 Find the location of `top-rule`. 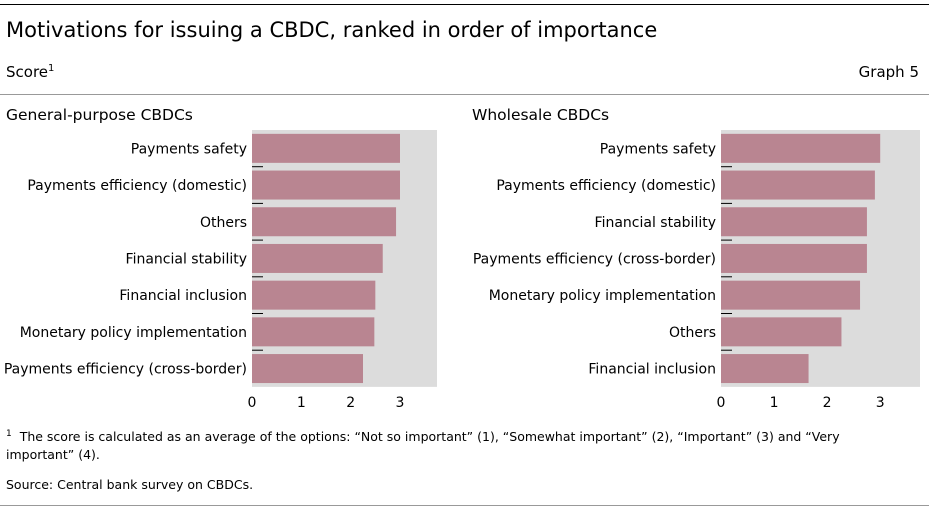

top-rule is located at coordinates (464, 4).